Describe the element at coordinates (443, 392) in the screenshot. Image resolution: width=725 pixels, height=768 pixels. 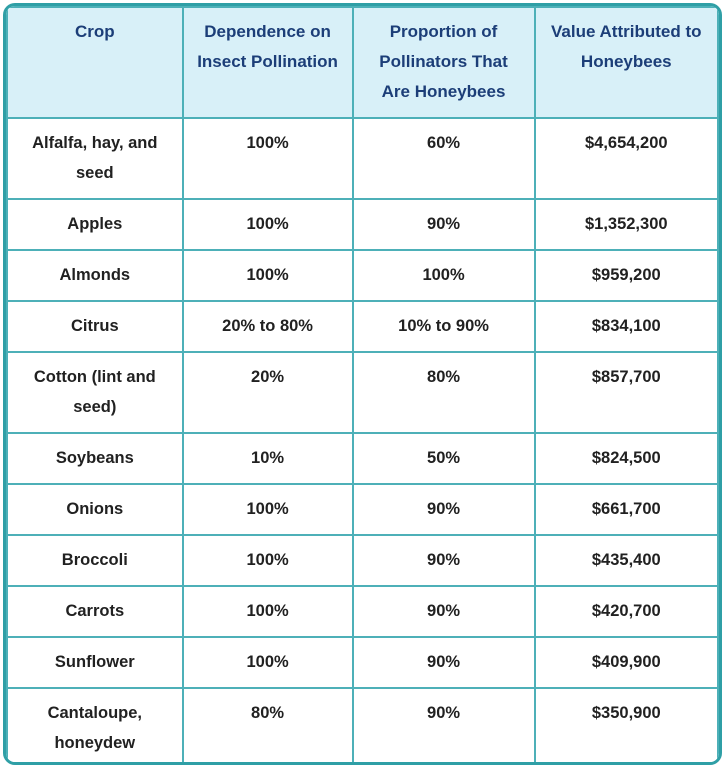
I see `proportion-cell: 80%` at that location.